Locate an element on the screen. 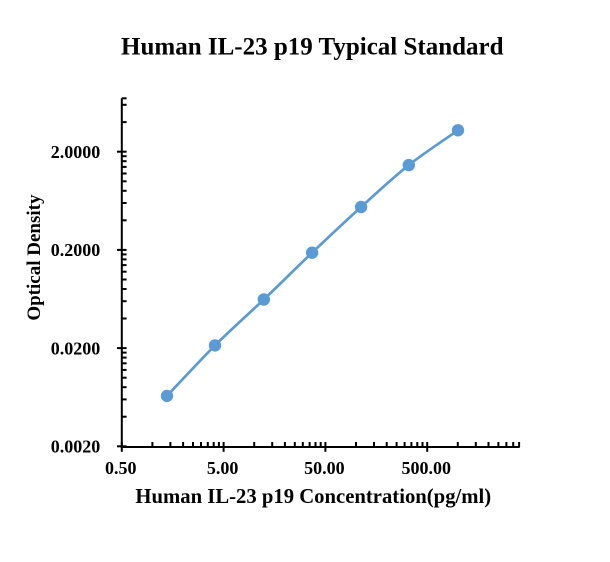  svg-text: 5.00 is located at coordinates (223, 468).